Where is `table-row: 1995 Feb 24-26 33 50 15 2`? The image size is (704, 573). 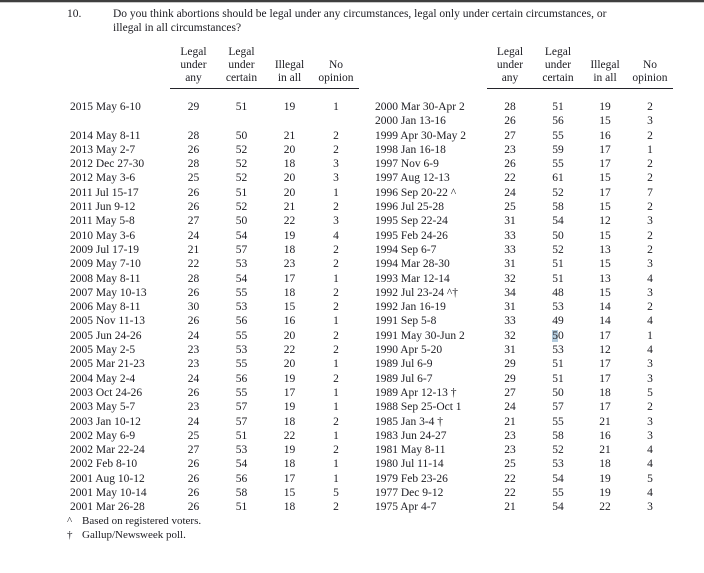 table-row: 1995 Feb 24-26 33 50 15 2 is located at coordinates (524, 236).